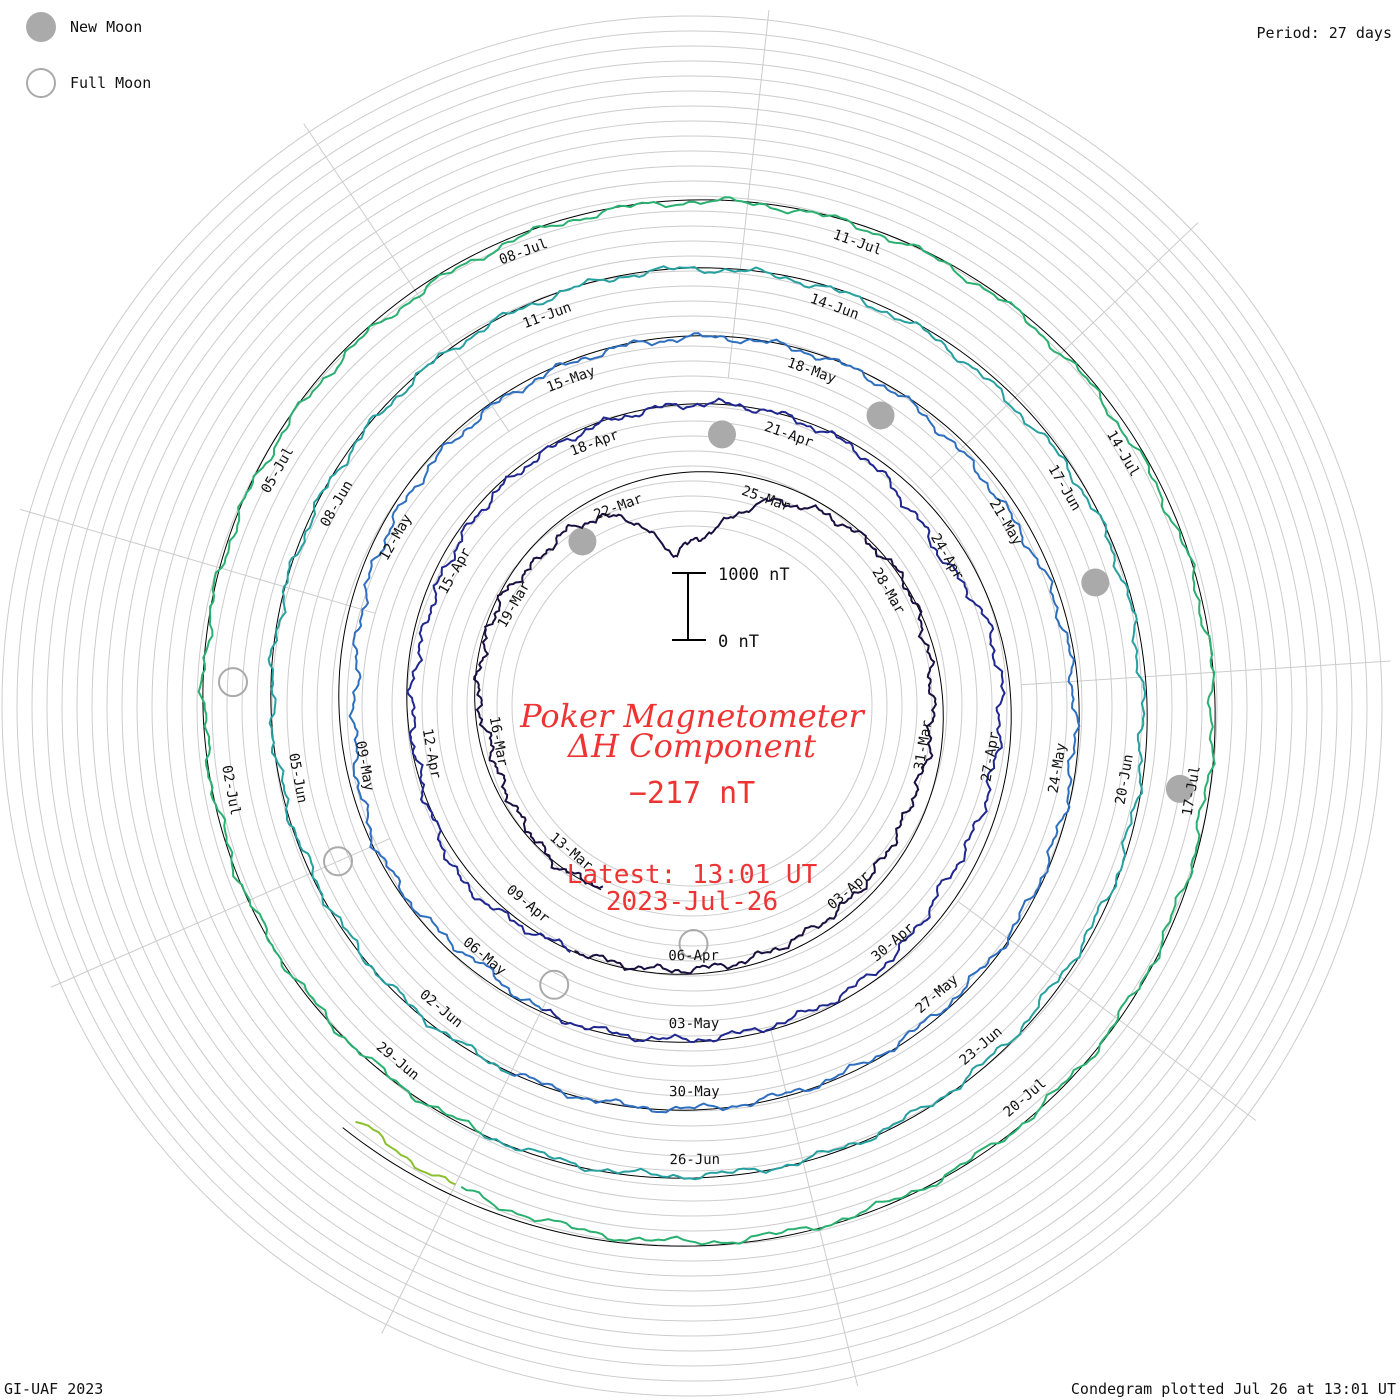 The height and width of the screenshot is (1400, 1400). Describe the element at coordinates (754, 575) in the screenshot. I see `scale-bar-top-label: 1000 nT` at that location.